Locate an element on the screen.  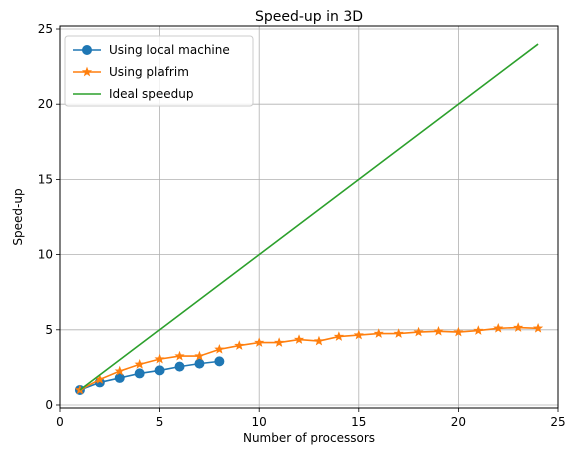
x-tick-label: 10 is located at coordinates (259, 422).